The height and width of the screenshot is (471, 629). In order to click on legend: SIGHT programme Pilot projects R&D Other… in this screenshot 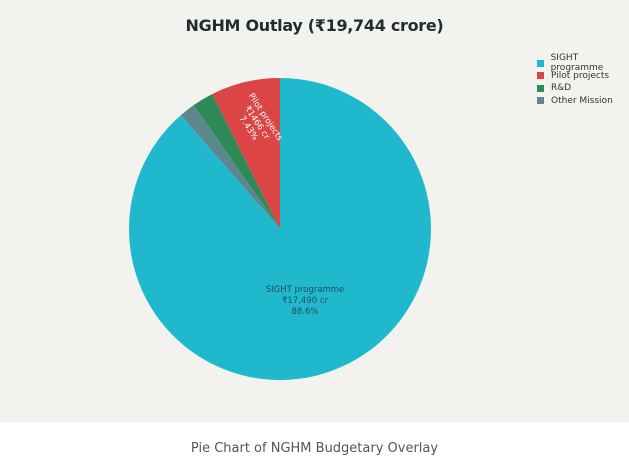, I will do `click(583, 80)`.